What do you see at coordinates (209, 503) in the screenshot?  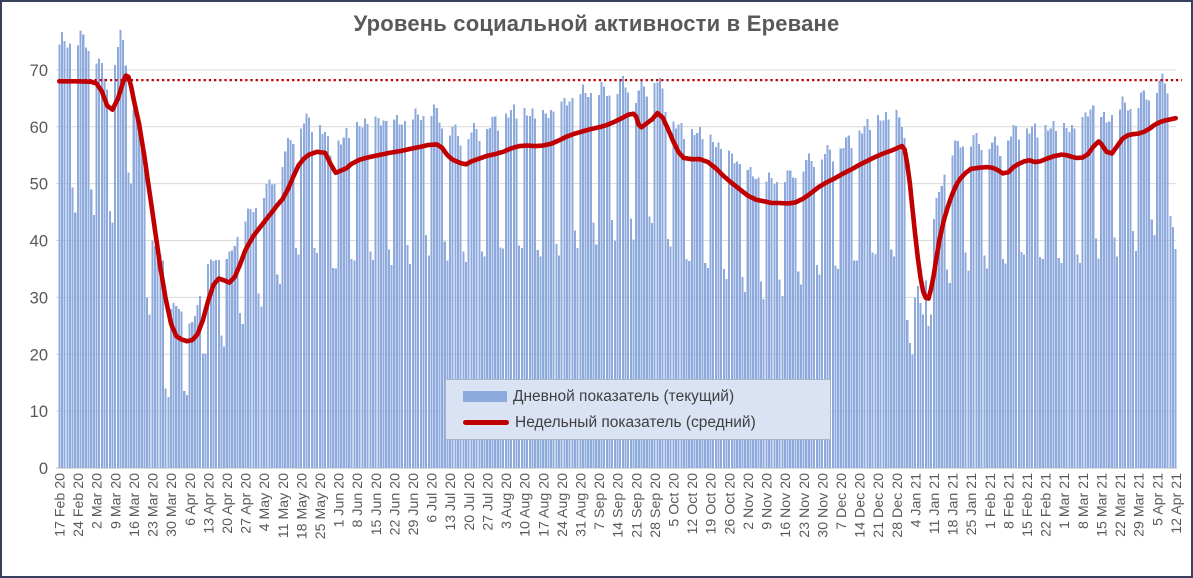 I see `svg-text: 13 Apr 20` at bounding box center [209, 503].